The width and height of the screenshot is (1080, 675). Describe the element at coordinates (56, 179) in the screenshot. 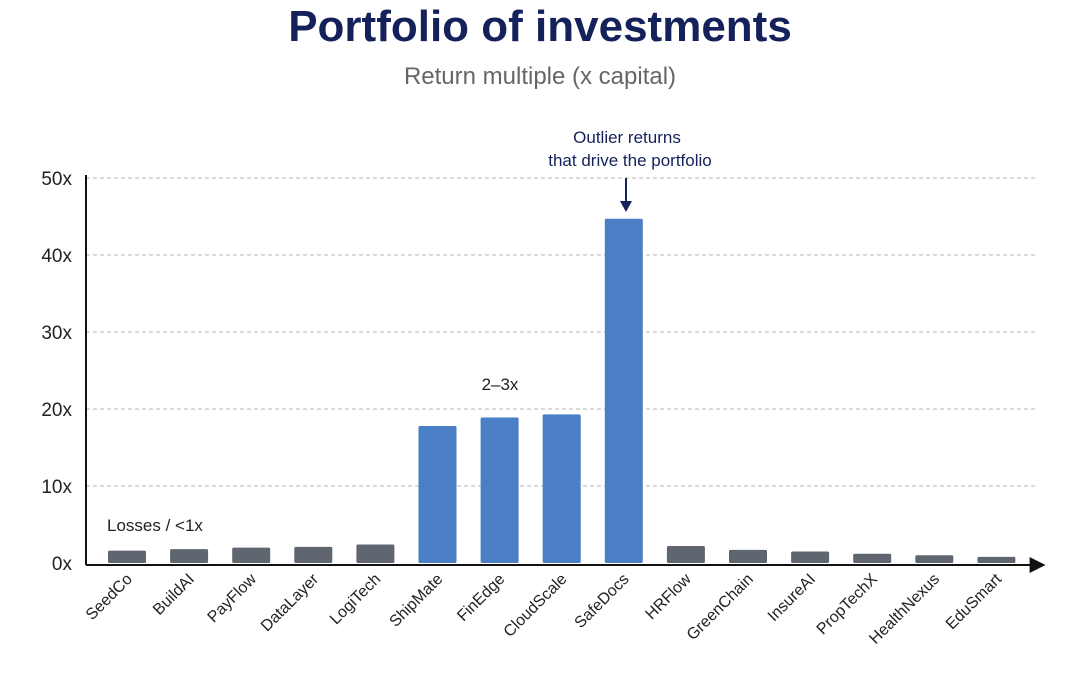

I see `y-tick-label: 50x` at that location.